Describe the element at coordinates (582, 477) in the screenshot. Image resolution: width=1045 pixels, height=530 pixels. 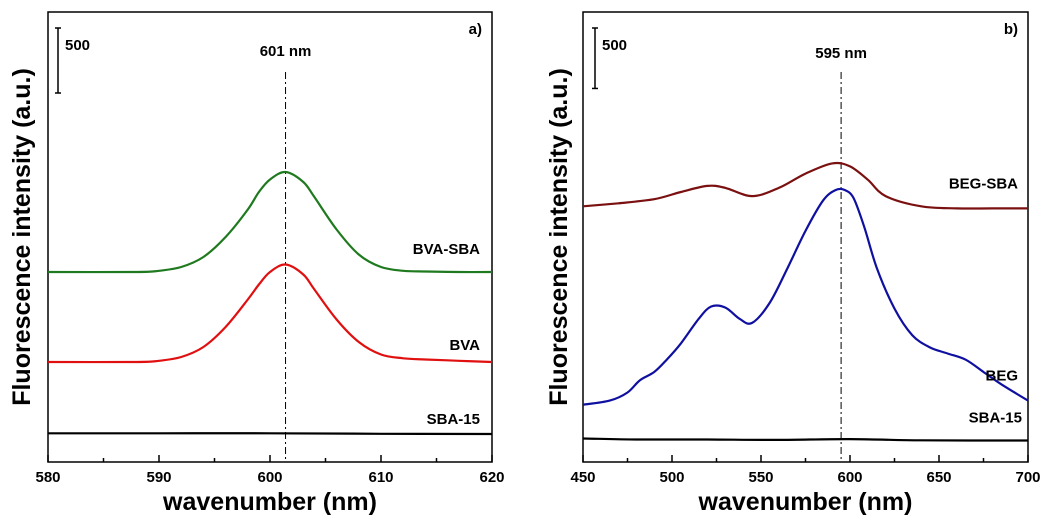
I see `x-tick-label: 450` at that location.